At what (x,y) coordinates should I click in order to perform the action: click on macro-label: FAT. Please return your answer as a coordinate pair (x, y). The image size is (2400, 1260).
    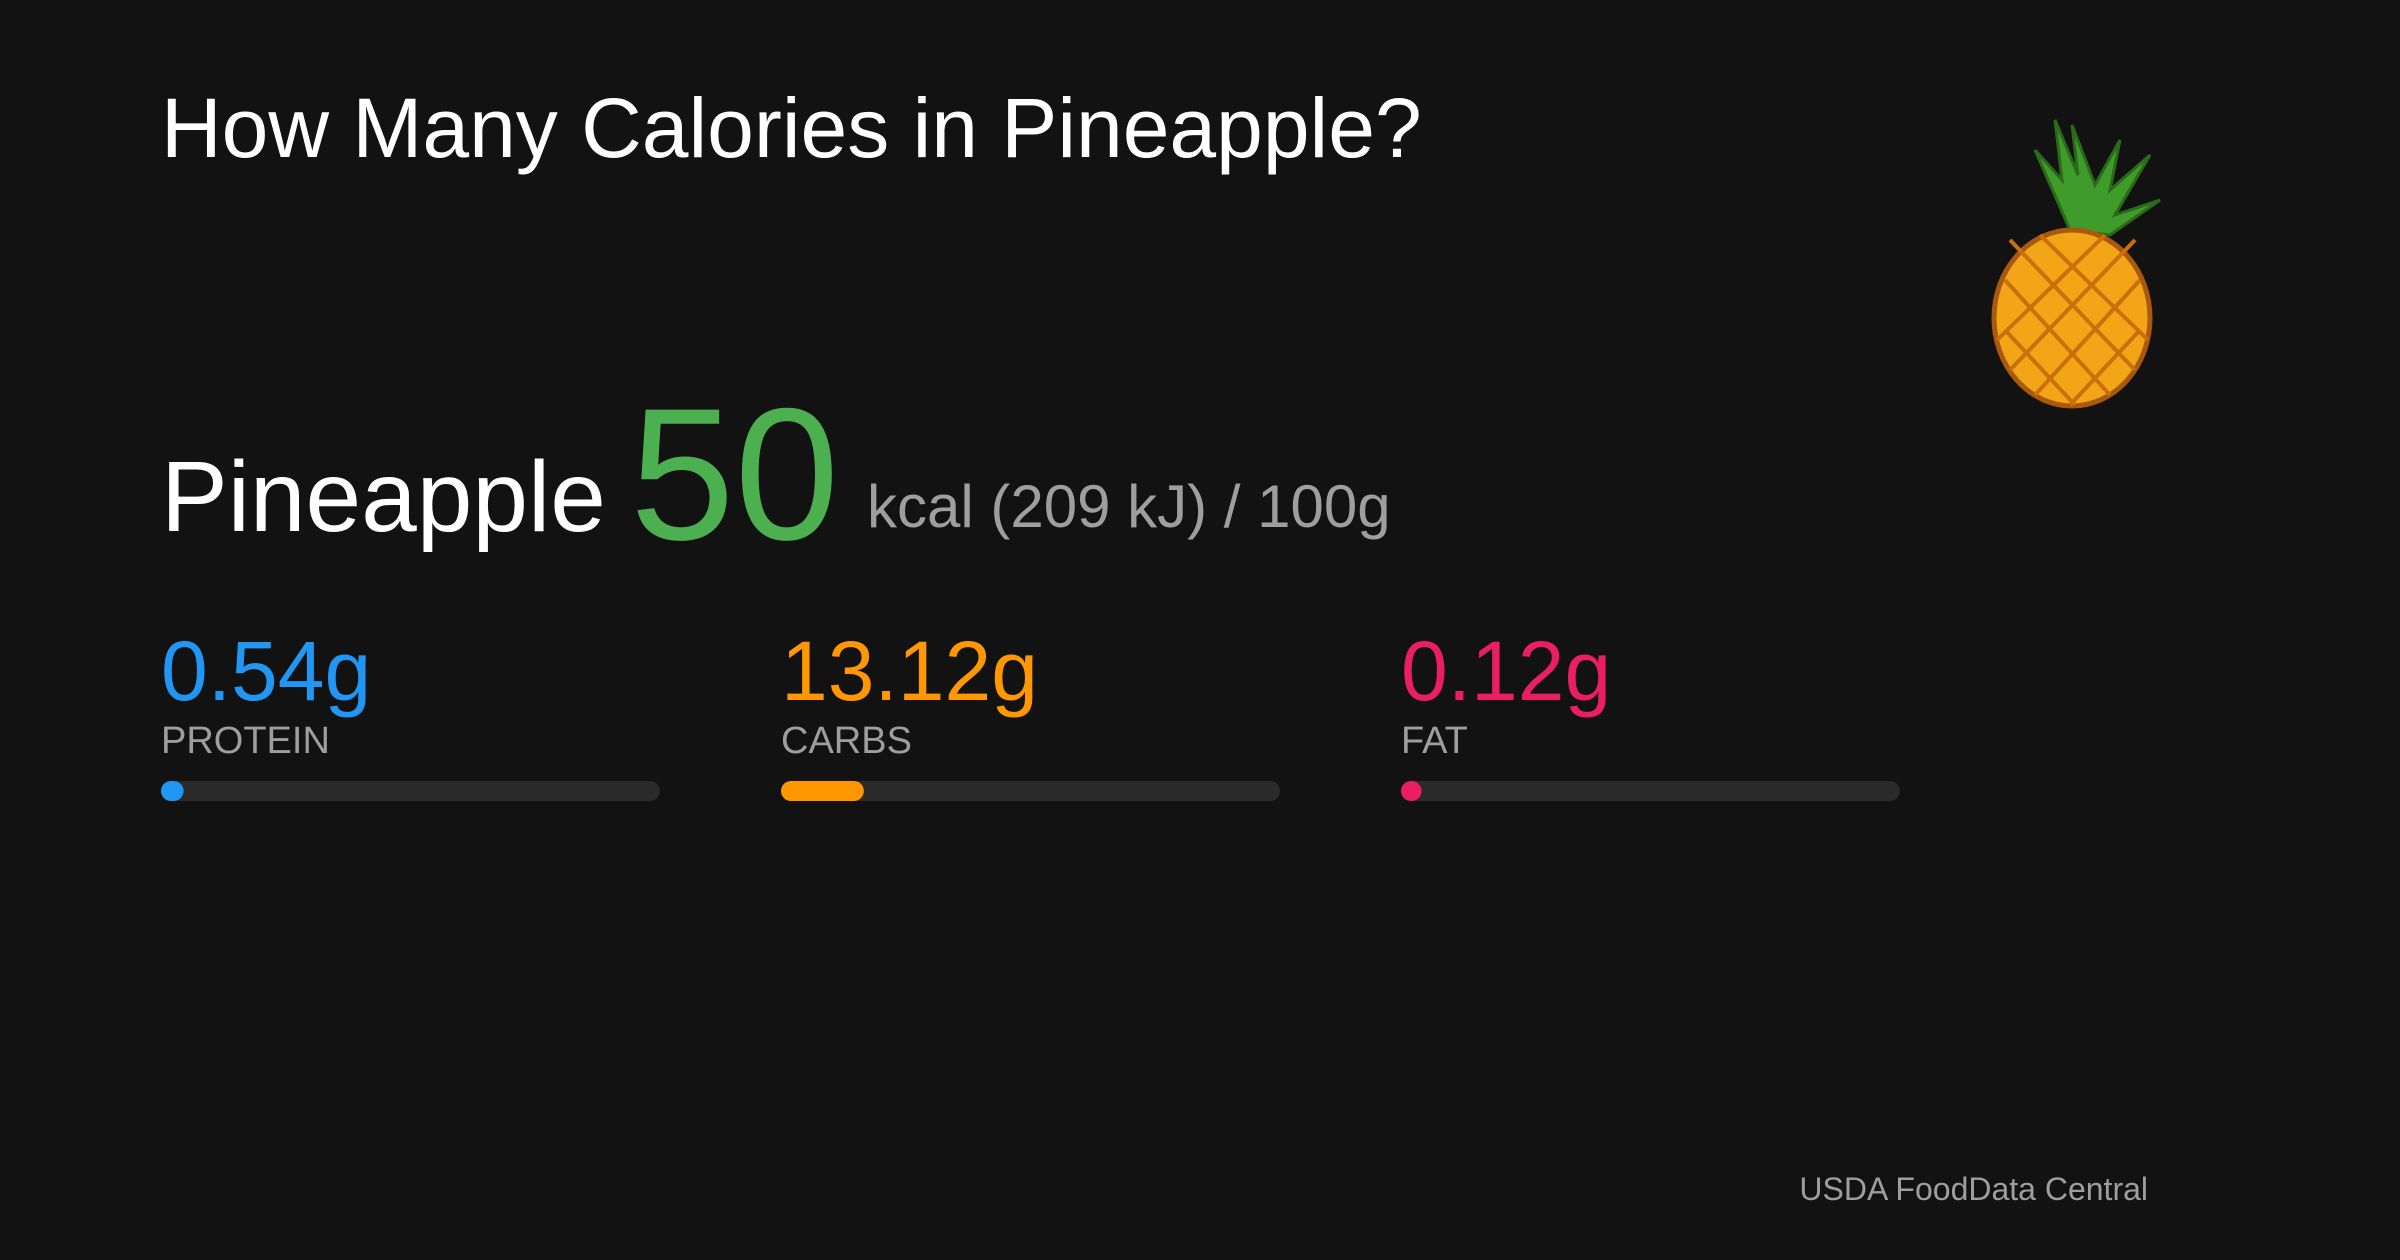
    Looking at the image, I should click on (1434, 741).